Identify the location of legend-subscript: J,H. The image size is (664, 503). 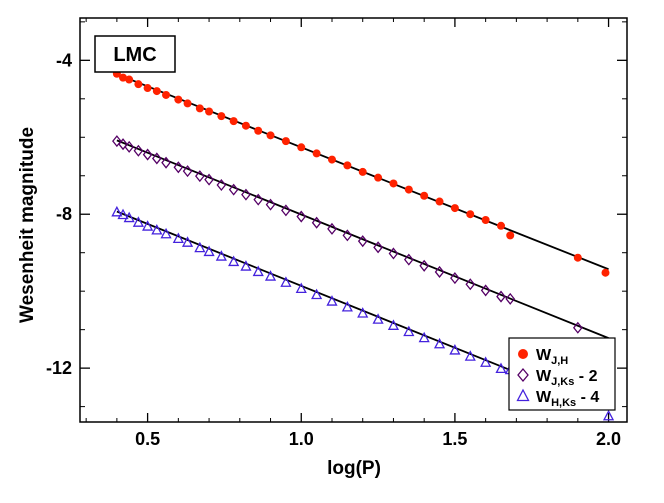
(559, 361).